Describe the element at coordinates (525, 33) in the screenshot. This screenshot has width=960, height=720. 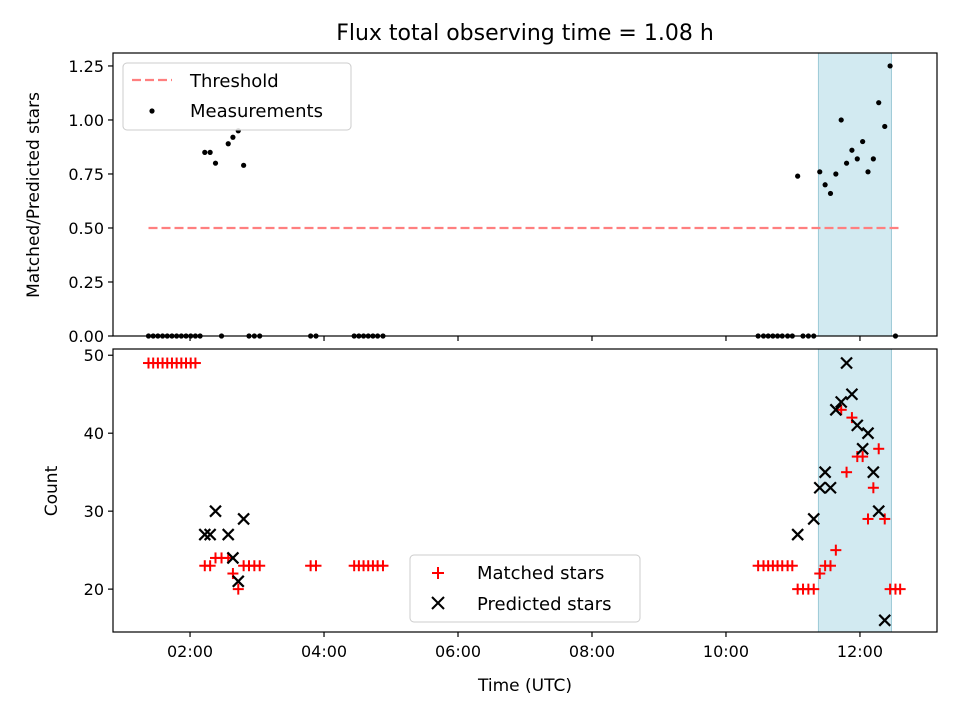
I see `figure-title: Flux total observing time = 1.08 h` at that location.